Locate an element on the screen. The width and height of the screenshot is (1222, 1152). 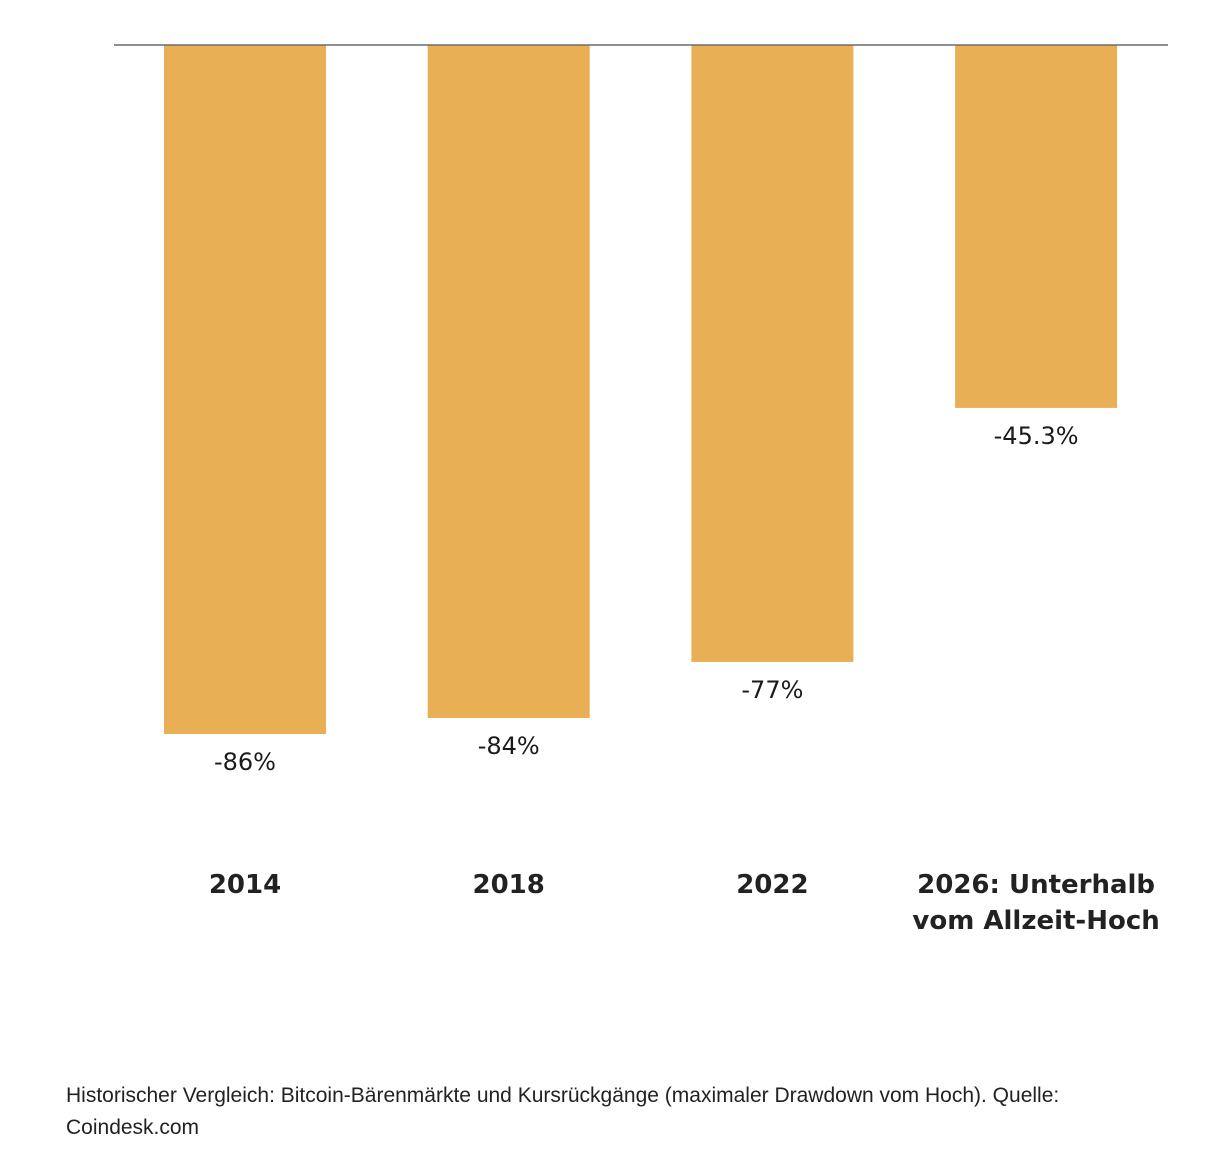
value-label-1: -84% is located at coordinates (509, 746).